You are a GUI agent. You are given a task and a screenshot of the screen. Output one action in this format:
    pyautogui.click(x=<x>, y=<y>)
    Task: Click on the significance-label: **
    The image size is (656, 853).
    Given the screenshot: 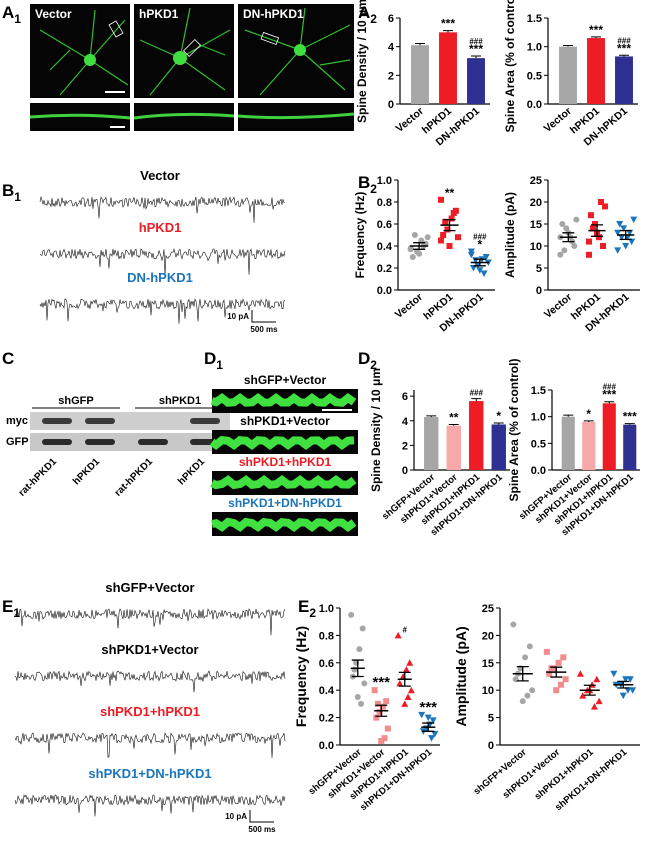 What is the action you would take?
    pyautogui.click(x=450, y=193)
    